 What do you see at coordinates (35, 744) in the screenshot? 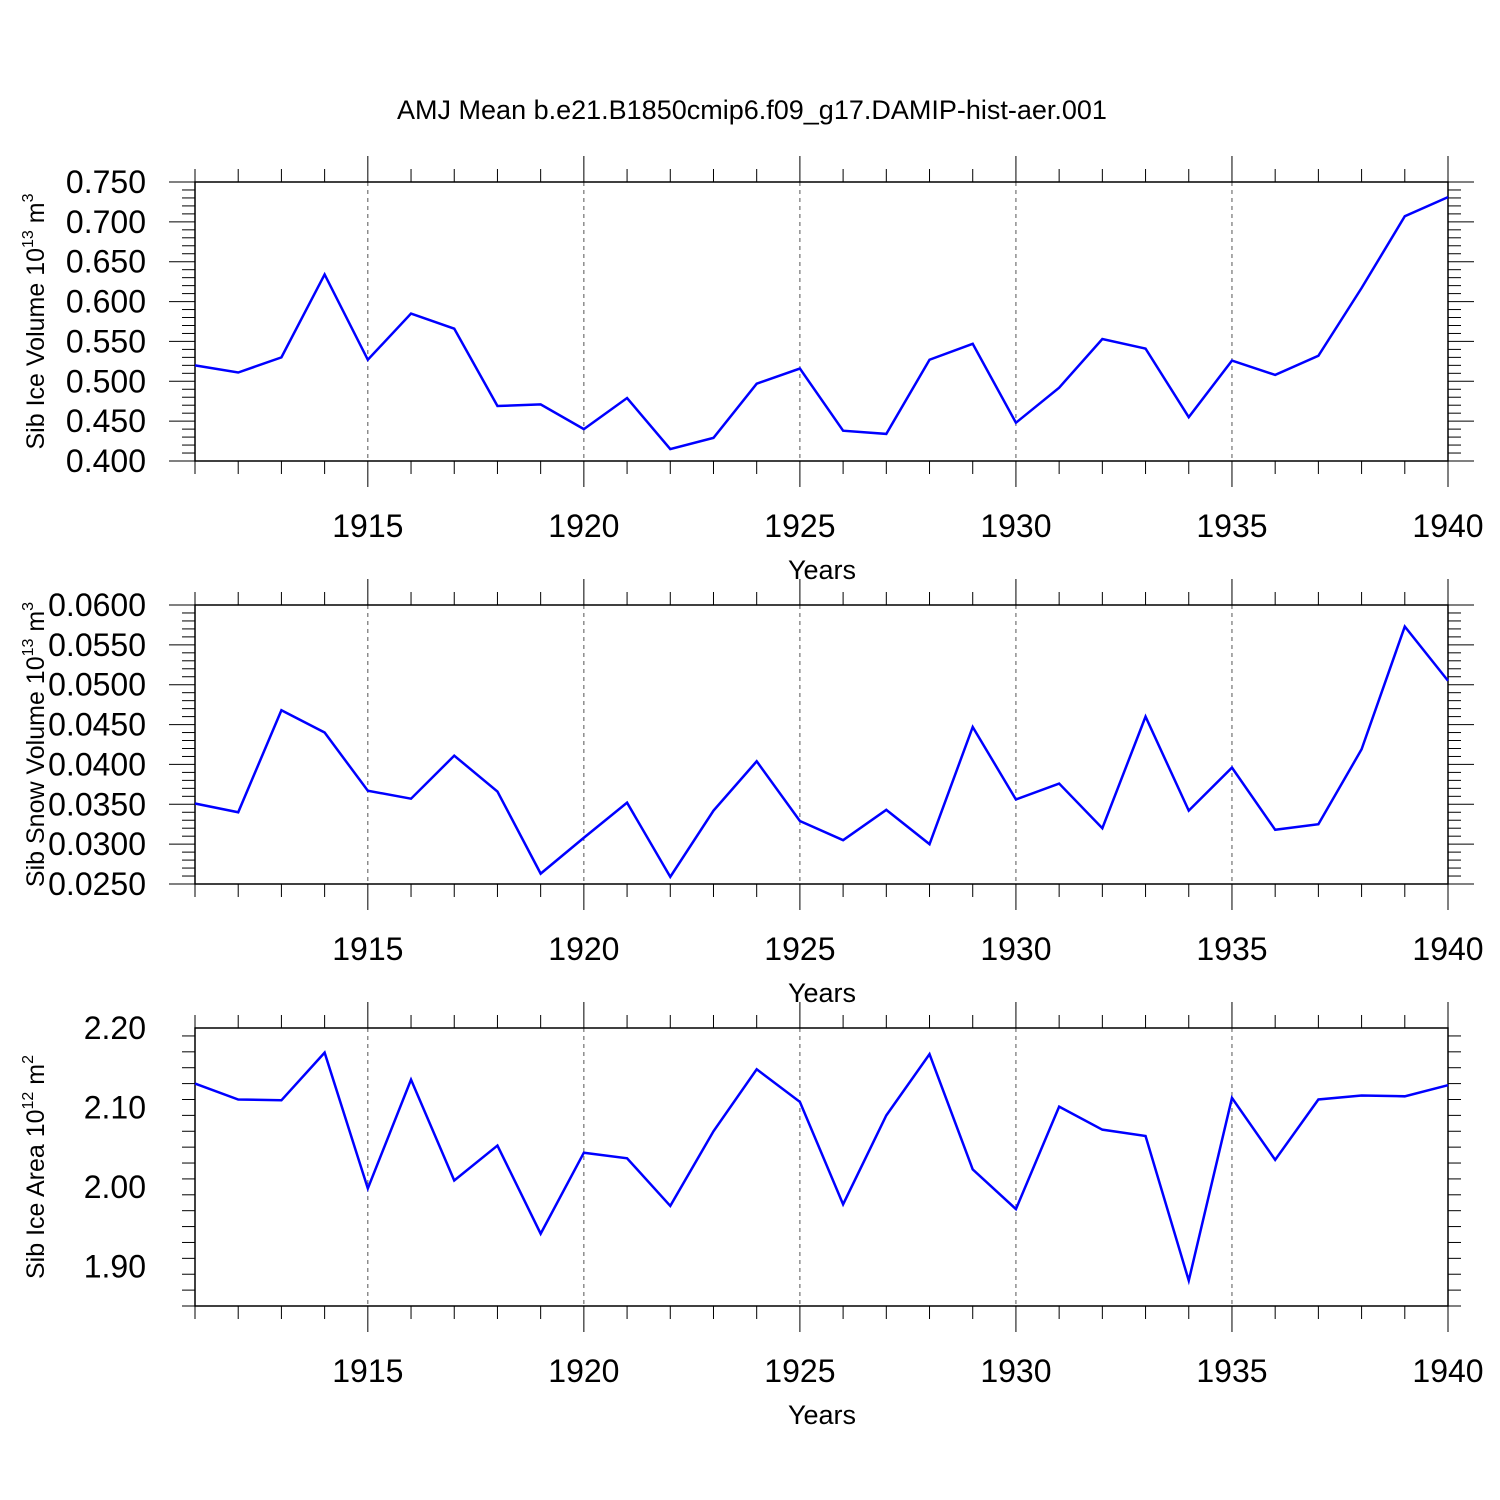
I see `y-axis-label: Sib Snow Volume 1013 m3` at bounding box center [35, 744].